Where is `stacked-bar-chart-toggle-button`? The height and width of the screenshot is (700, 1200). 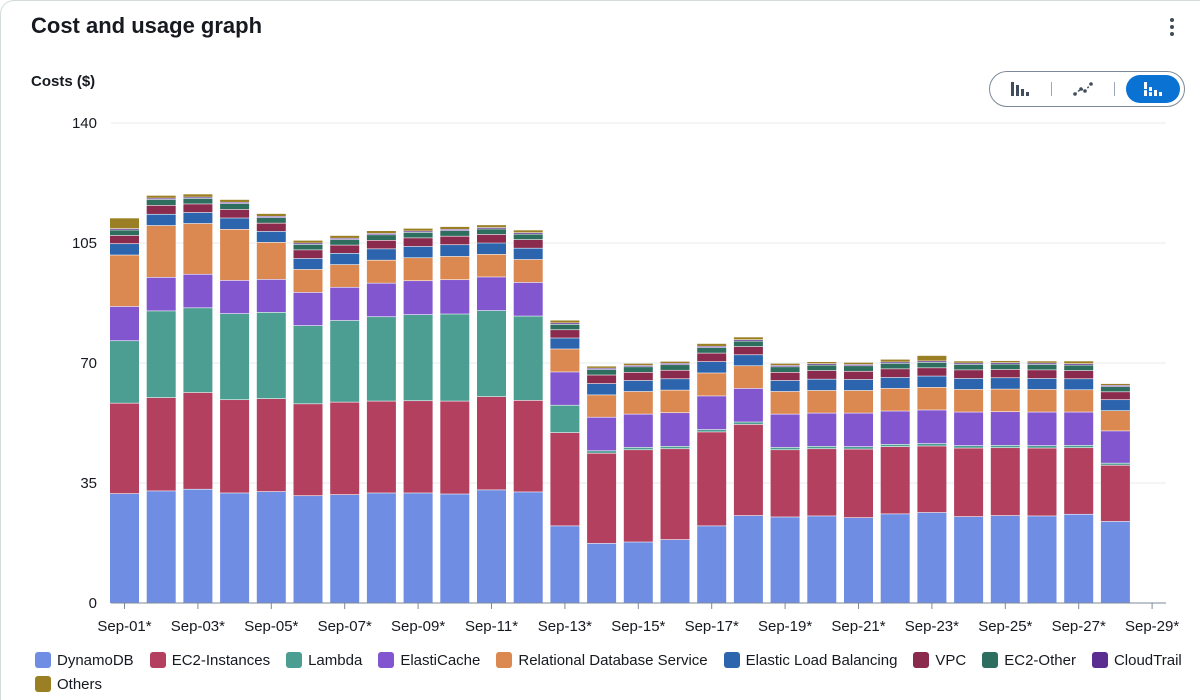 stacked-bar-chart-toggle-button is located at coordinates (1153, 89).